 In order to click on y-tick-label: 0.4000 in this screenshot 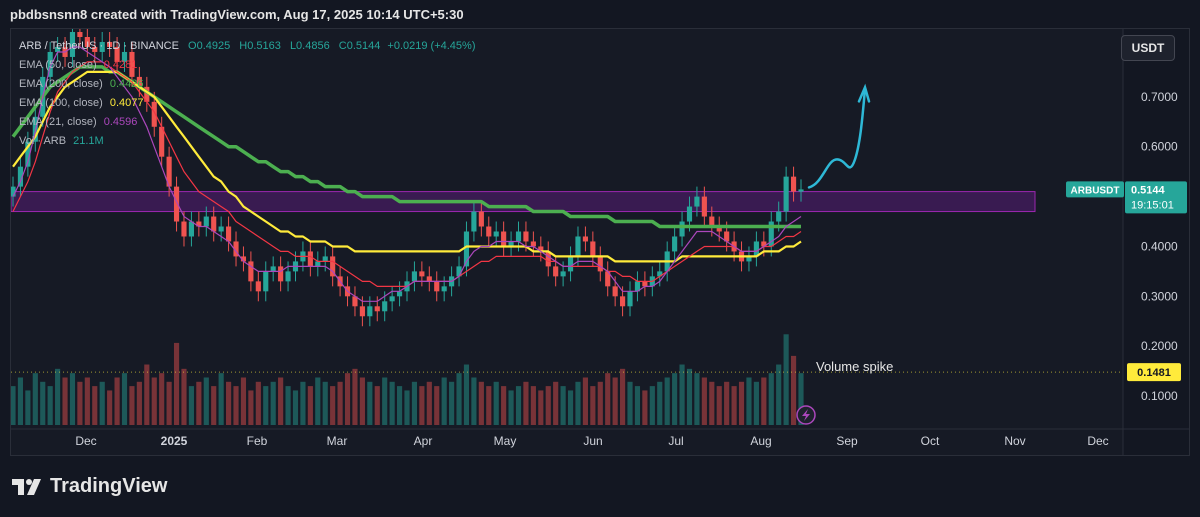, I will do `click(1159, 246)`.